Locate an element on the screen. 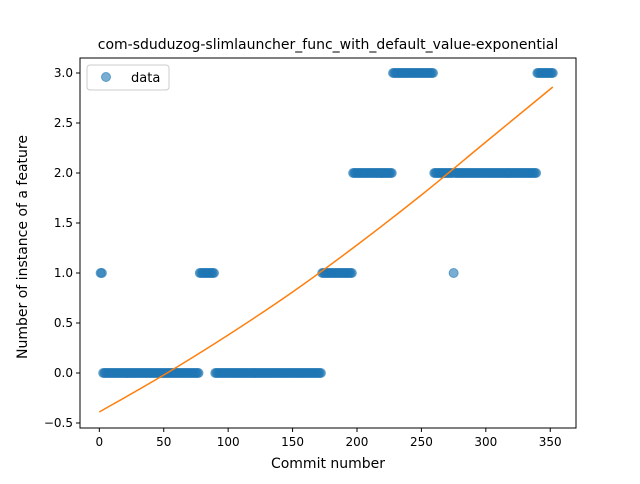  y-tick-label: 3.0 is located at coordinates (63, 73).